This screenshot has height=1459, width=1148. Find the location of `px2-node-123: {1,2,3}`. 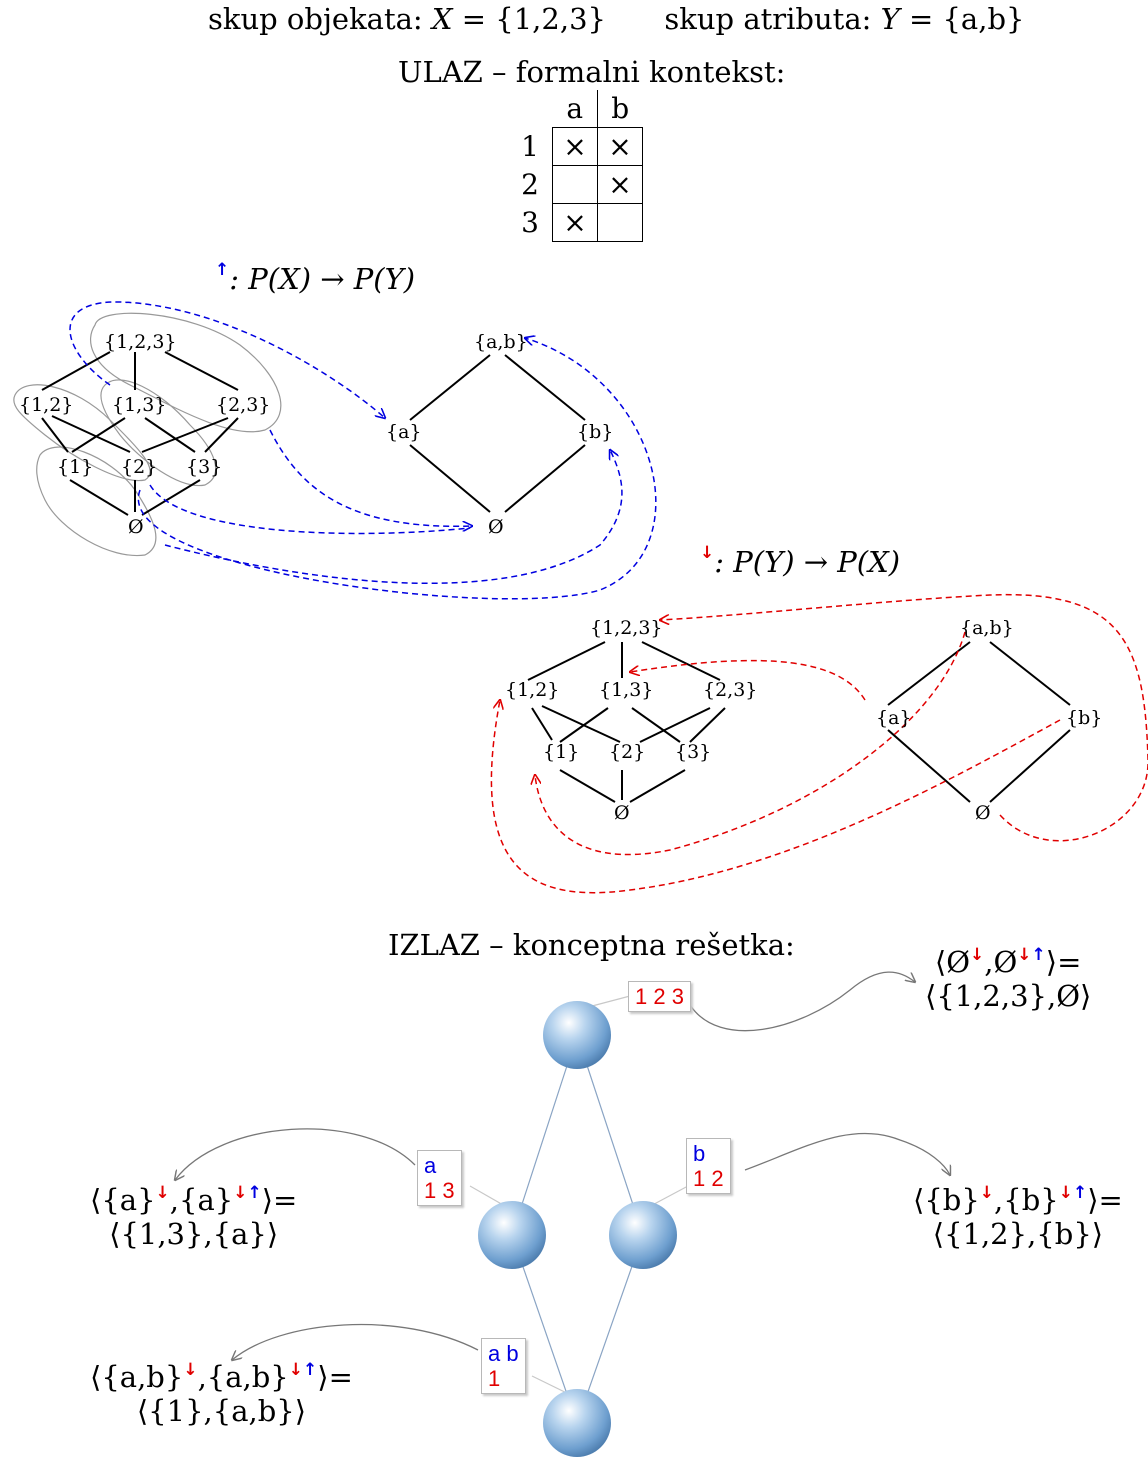

px2-node-123: {1,2,3} is located at coordinates (626, 628).